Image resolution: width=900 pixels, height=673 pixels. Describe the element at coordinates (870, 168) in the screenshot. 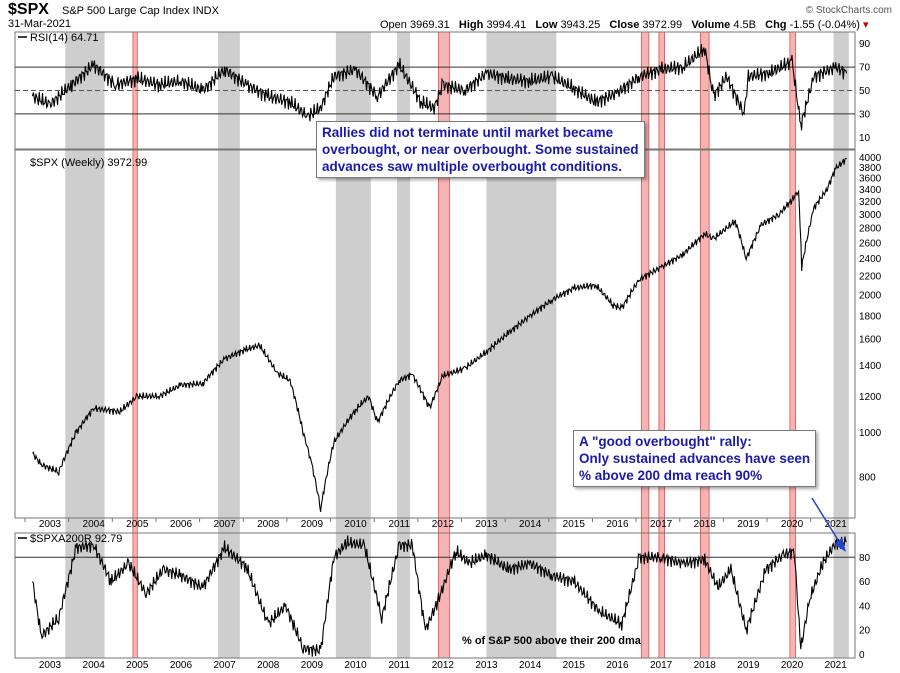

I see `price-tick-3800: 3800` at that location.